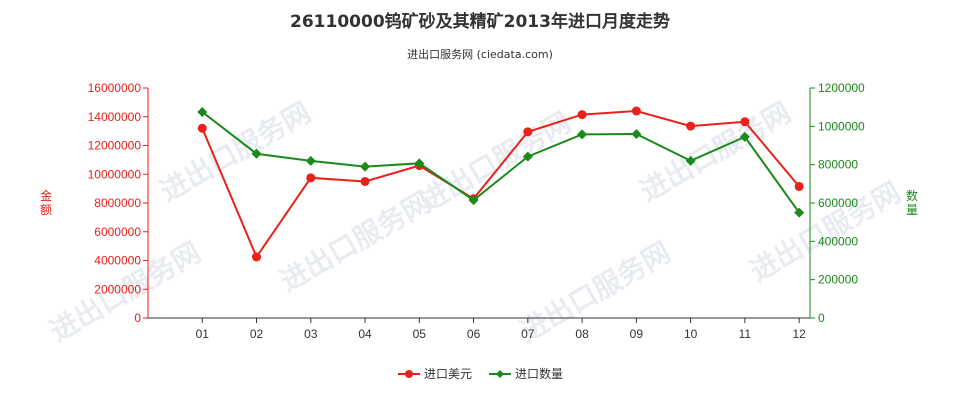 This screenshot has height=400, width=960. What do you see at coordinates (115, 146) in the screenshot?
I see `left-tick-label: 12000000` at bounding box center [115, 146].